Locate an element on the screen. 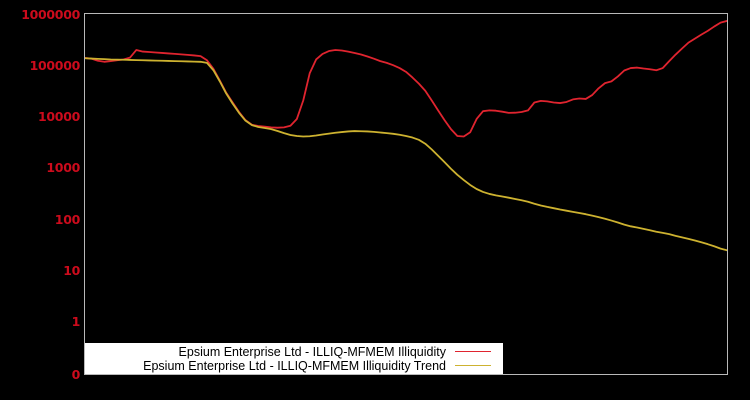  y-axis-tick-label: 100 is located at coordinates (67, 219).